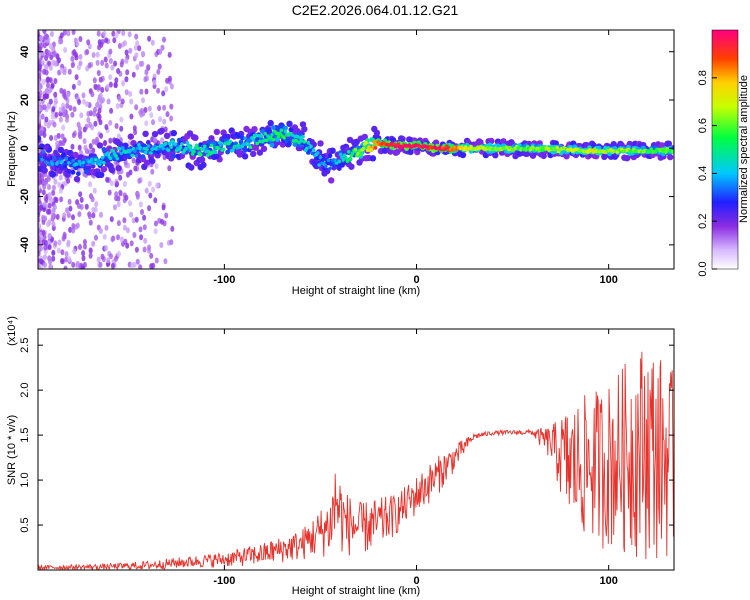 This screenshot has width=750, height=600. Describe the element at coordinates (12, 149) in the screenshot. I see `spectrogram-y-axis-label: Frequency (Hz)` at that location.